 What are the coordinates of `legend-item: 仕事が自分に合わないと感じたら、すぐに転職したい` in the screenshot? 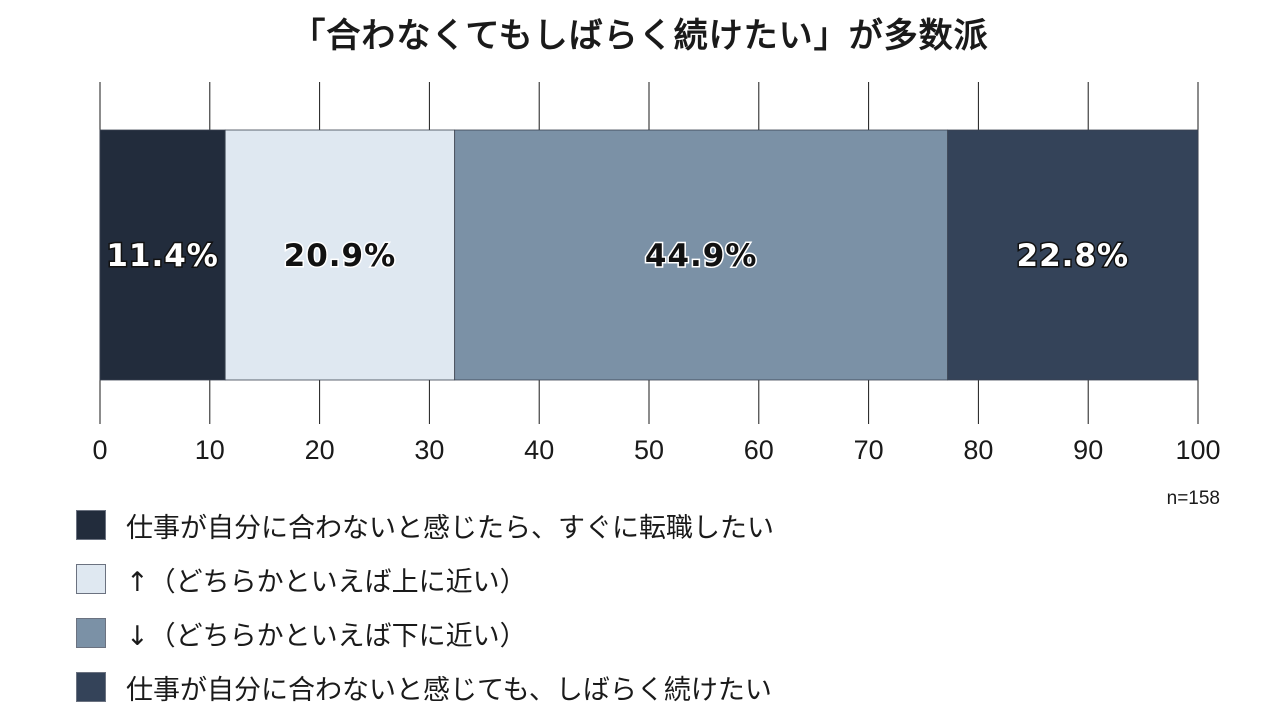 It's located at (425, 525).